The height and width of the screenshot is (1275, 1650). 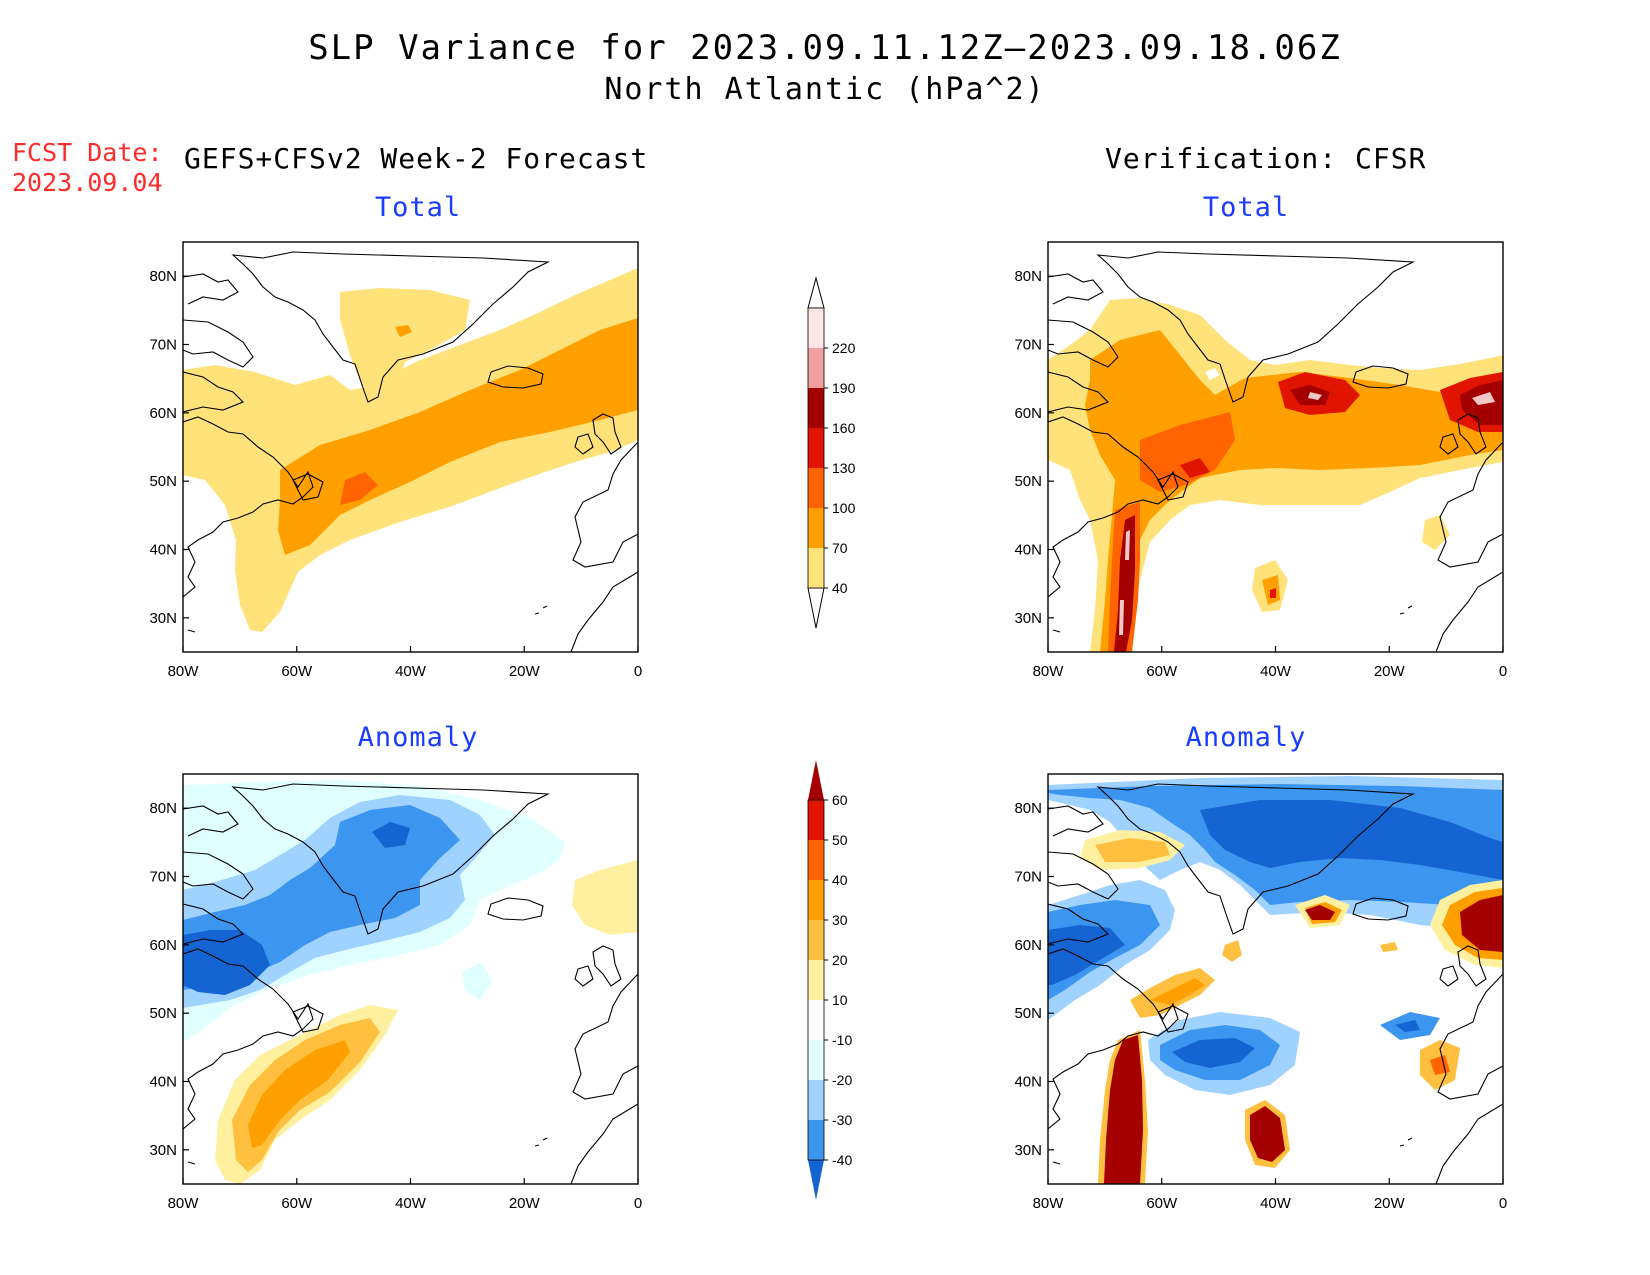 What do you see at coordinates (840, 960) in the screenshot?
I see `colorbar-label: 20` at bounding box center [840, 960].